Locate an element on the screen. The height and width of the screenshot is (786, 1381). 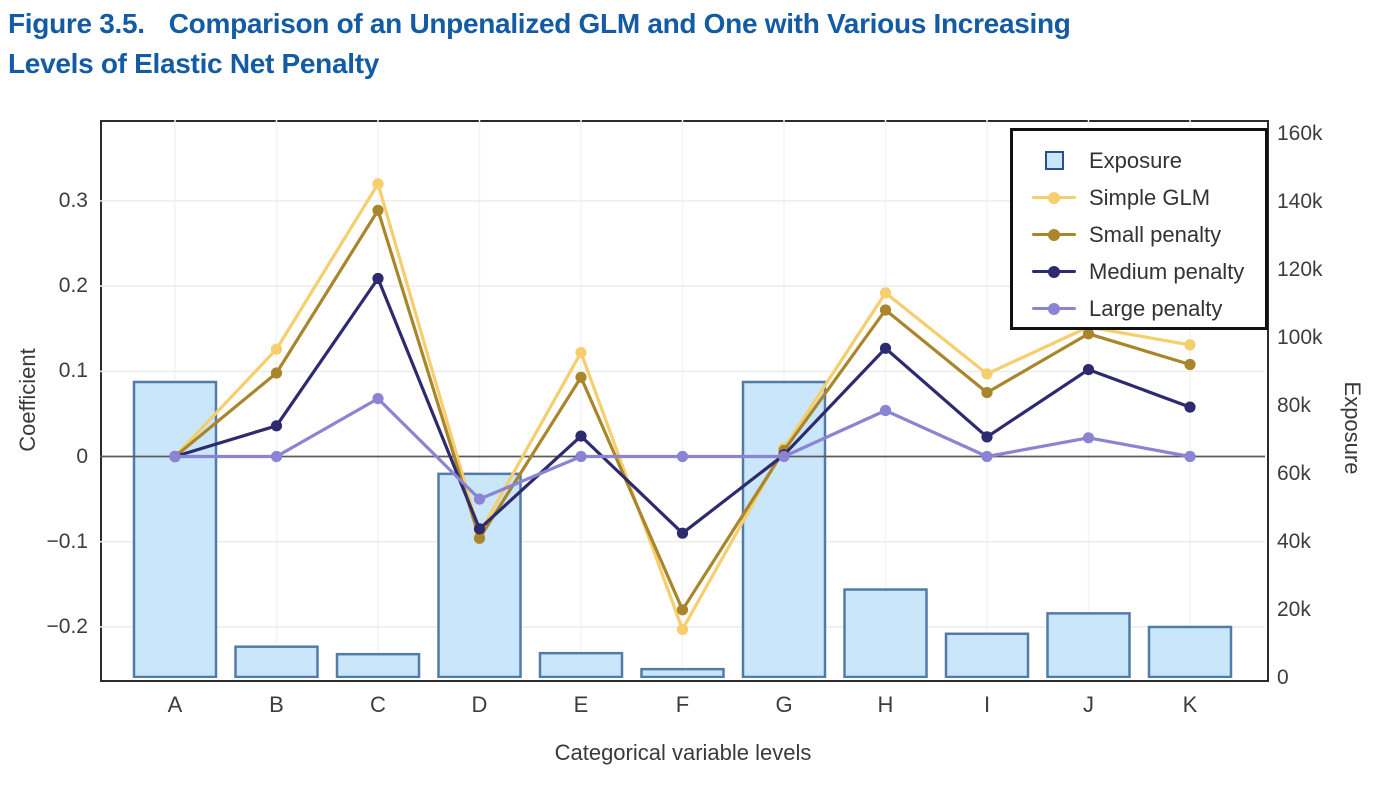
y-right-tick-label: 140k is located at coordinates (1300, 201).